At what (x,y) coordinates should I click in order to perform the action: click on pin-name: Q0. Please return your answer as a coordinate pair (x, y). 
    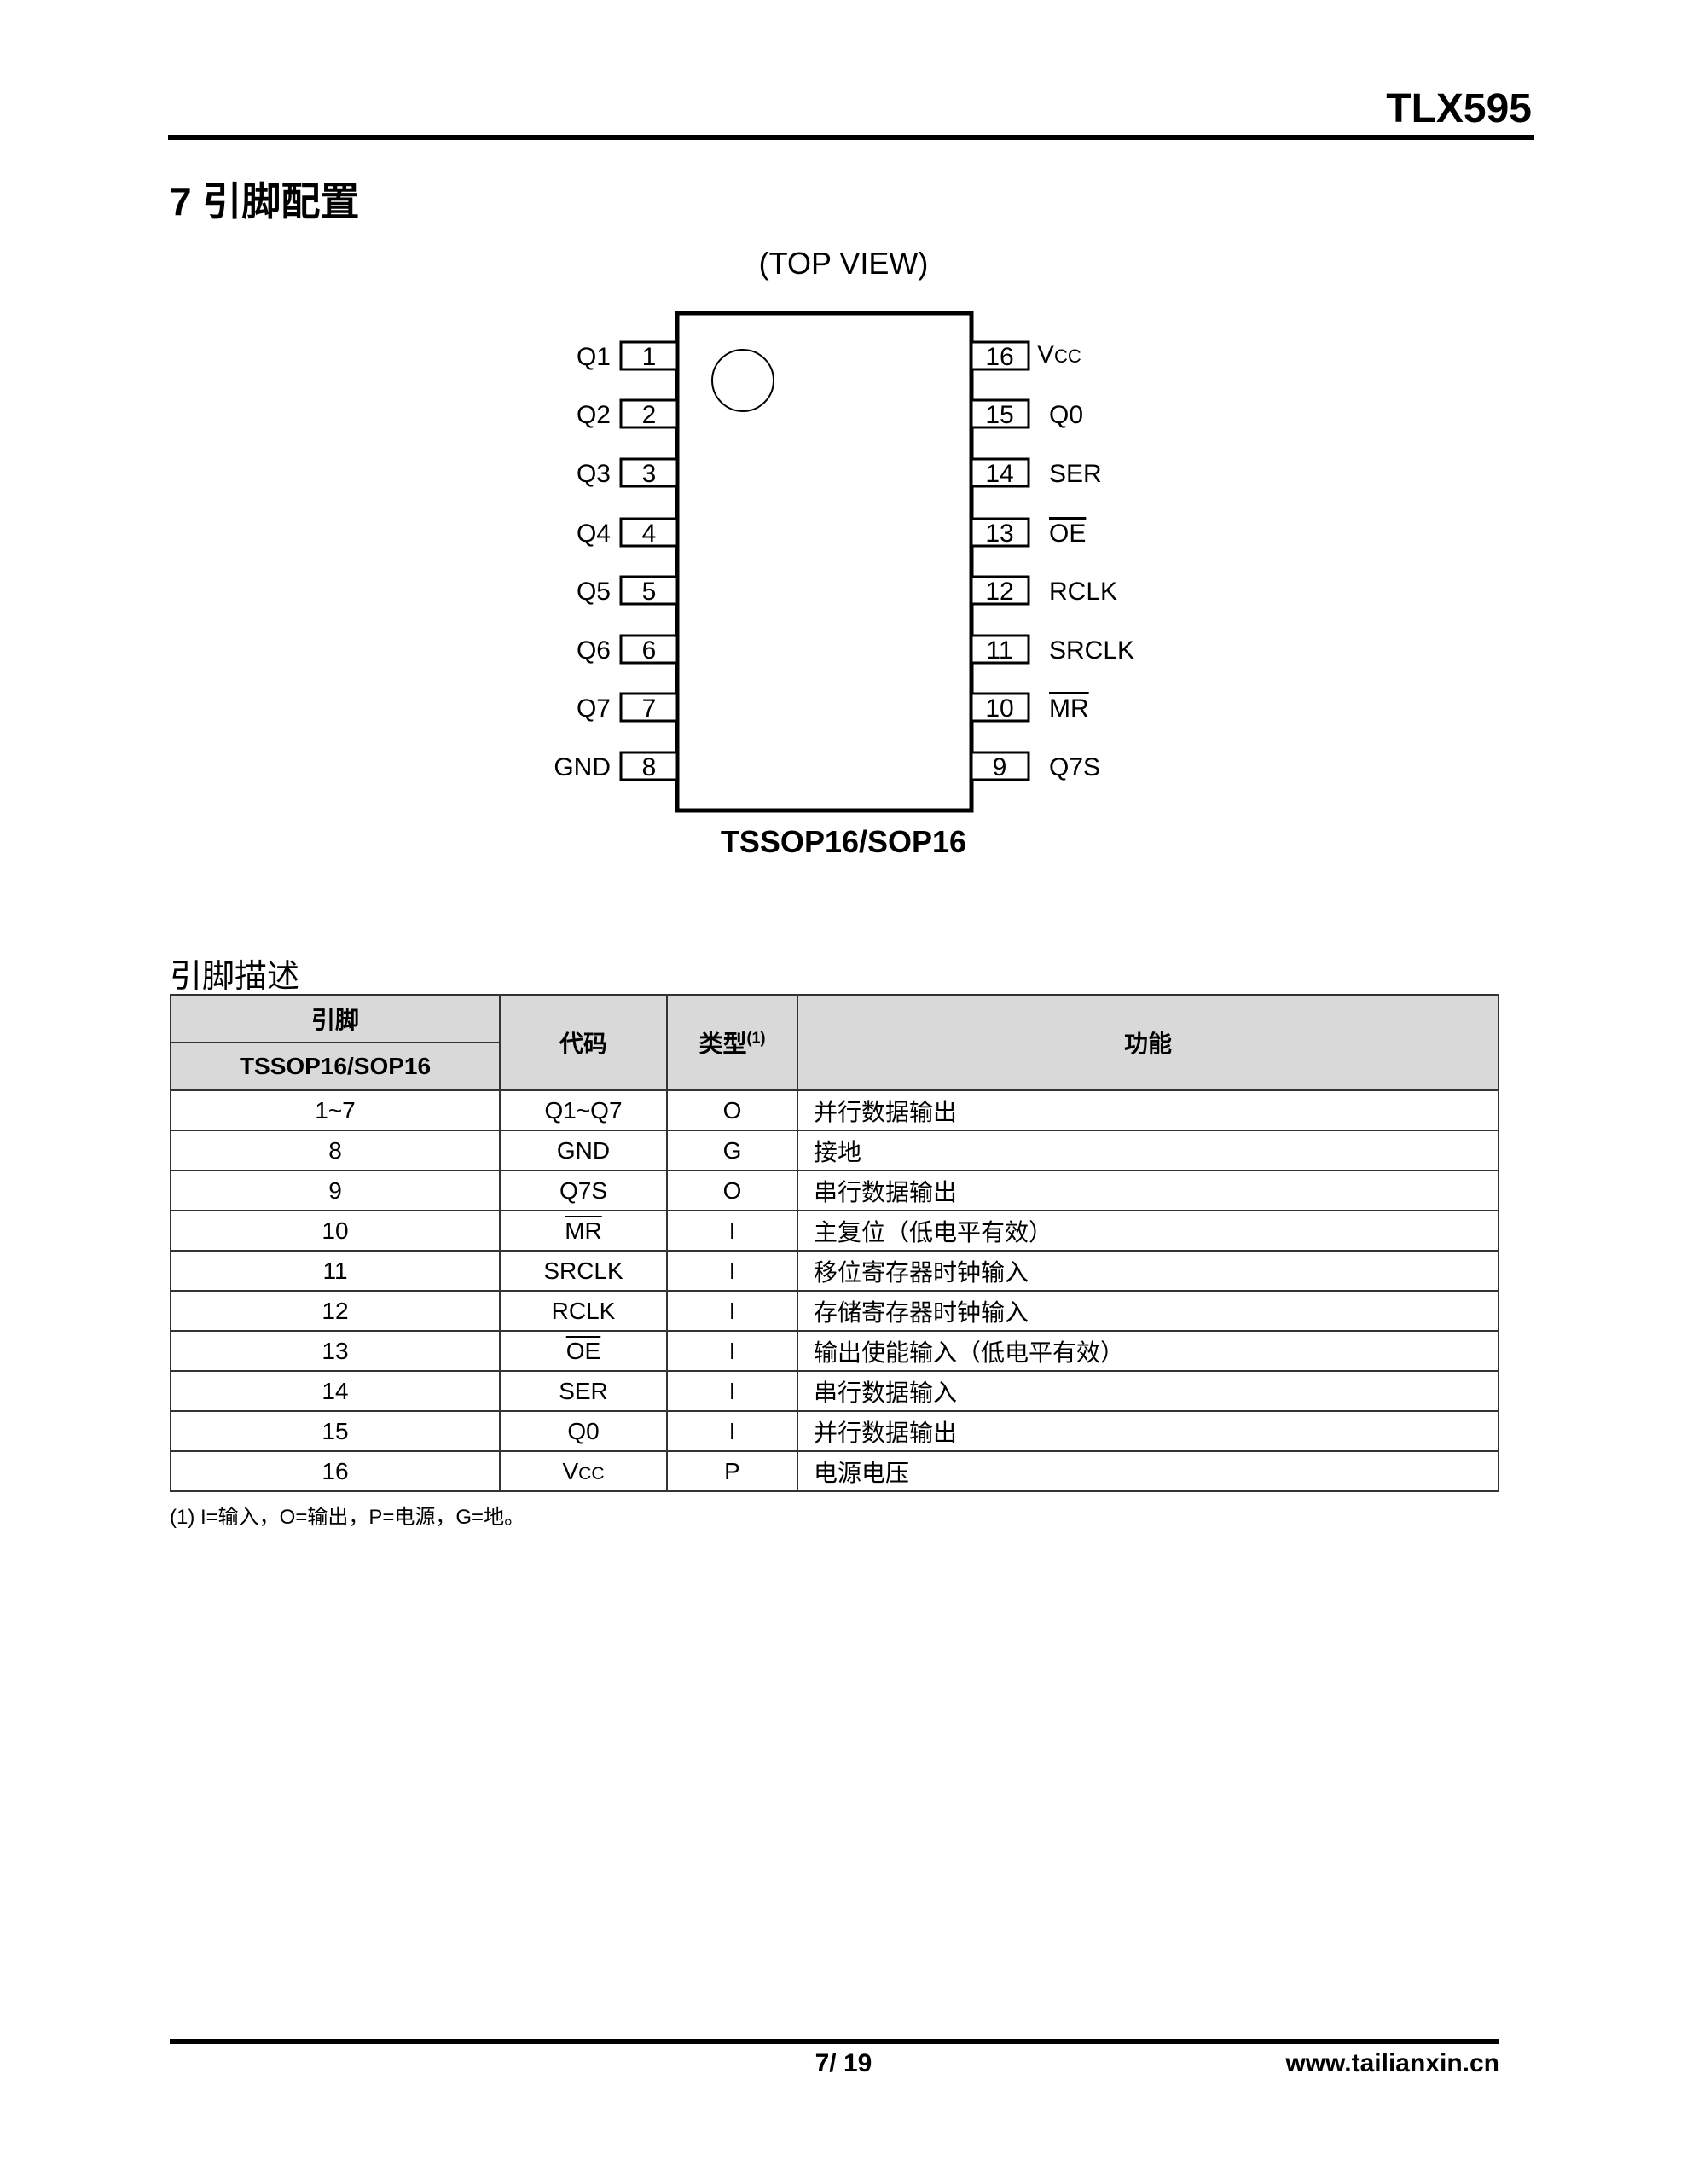
    Looking at the image, I should click on (1066, 415).